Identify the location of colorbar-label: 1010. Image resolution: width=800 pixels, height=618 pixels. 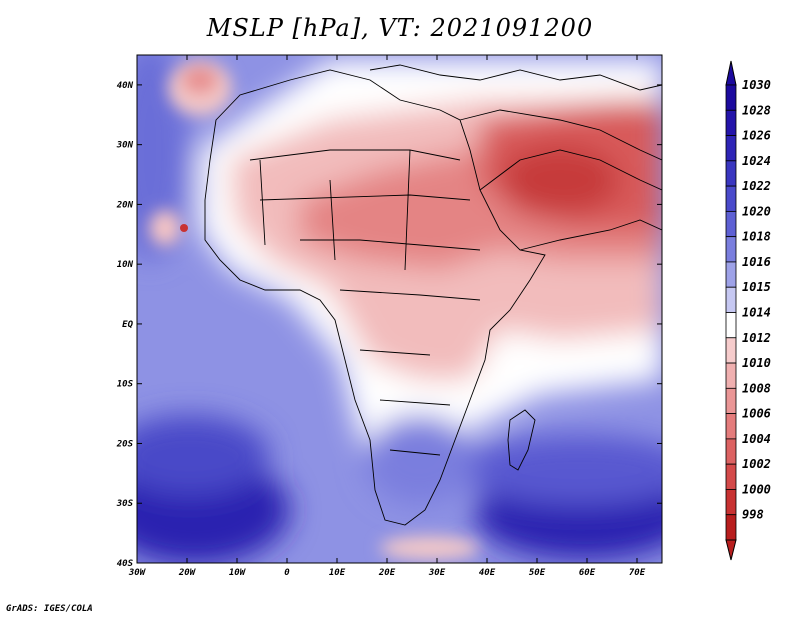
(756, 363).